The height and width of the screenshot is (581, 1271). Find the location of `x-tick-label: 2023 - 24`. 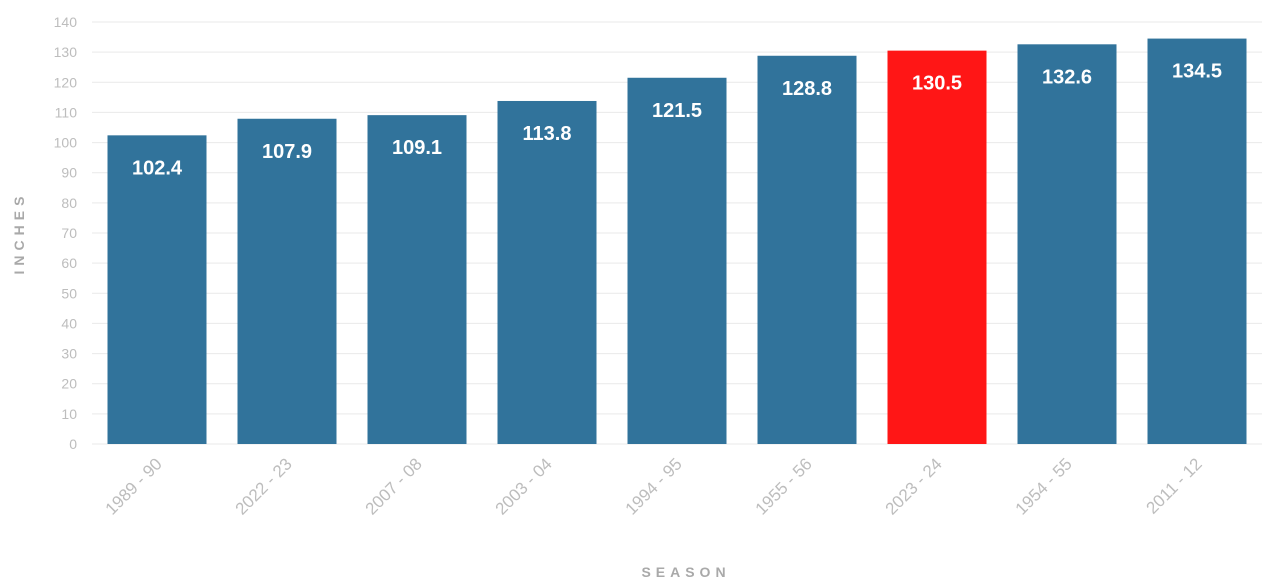

x-tick-label: 2023 - 24 is located at coordinates (914, 486).